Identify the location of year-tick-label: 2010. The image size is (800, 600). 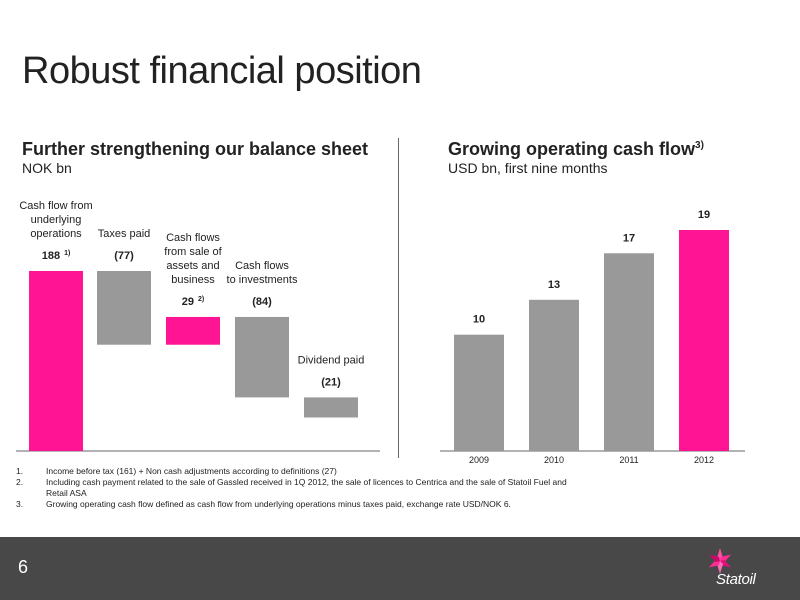
(554, 460).